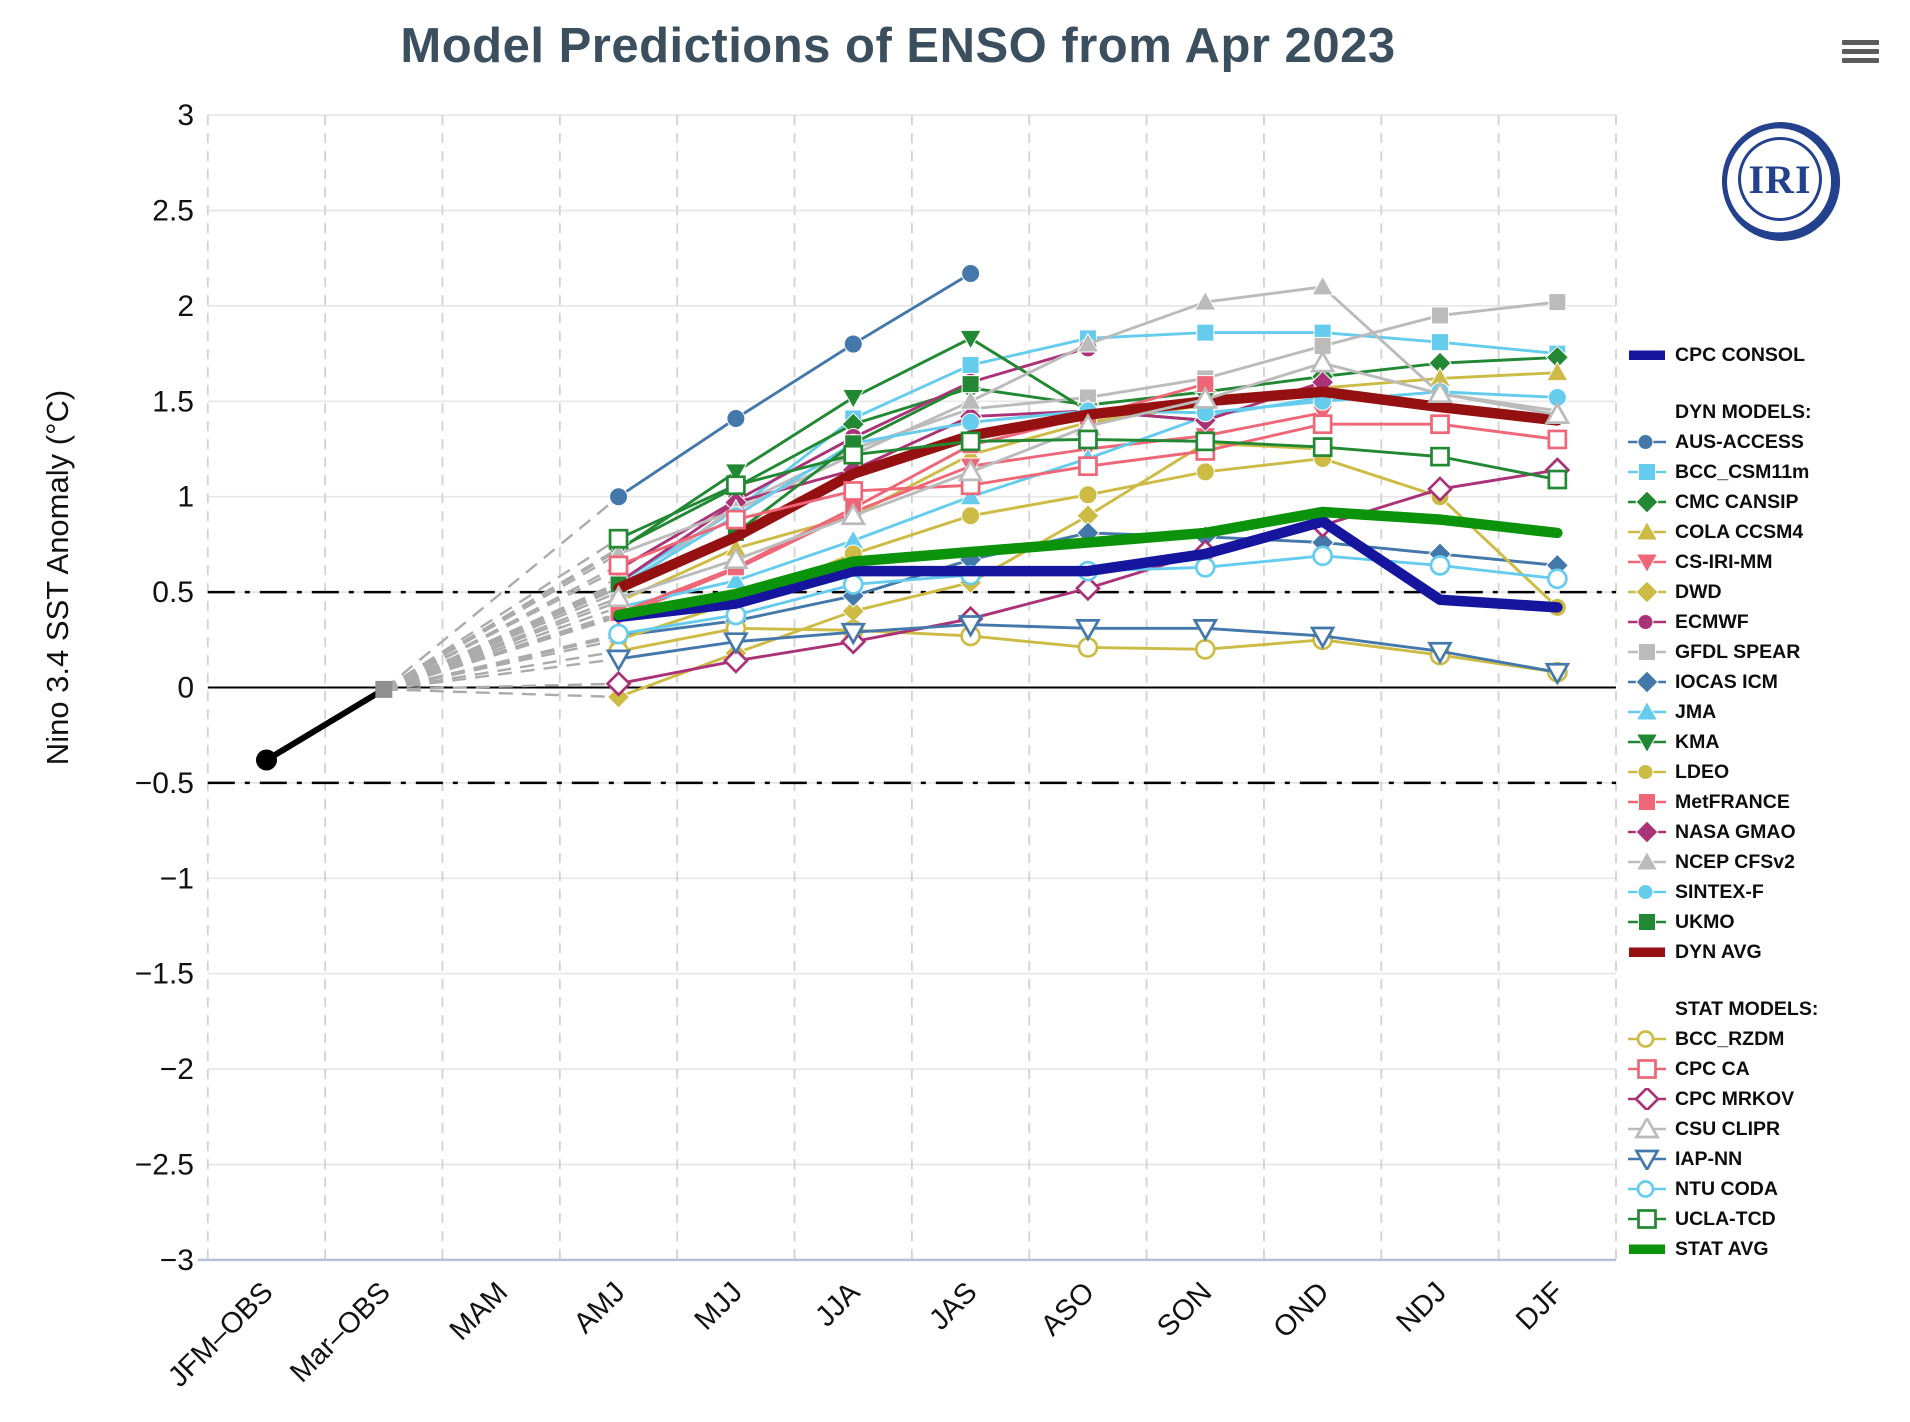 Image resolution: width=1910 pixels, height=1422 pixels. Describe the element at coordinates (1763, 952) in the screenshot. I see `legend-item-dyn-avg: DYN AVG` at that location.